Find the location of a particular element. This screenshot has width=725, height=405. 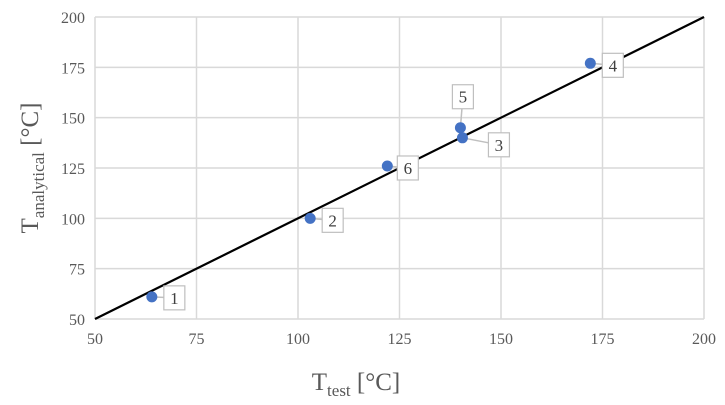

data-label: 2 is located at coordinates (332, 220).